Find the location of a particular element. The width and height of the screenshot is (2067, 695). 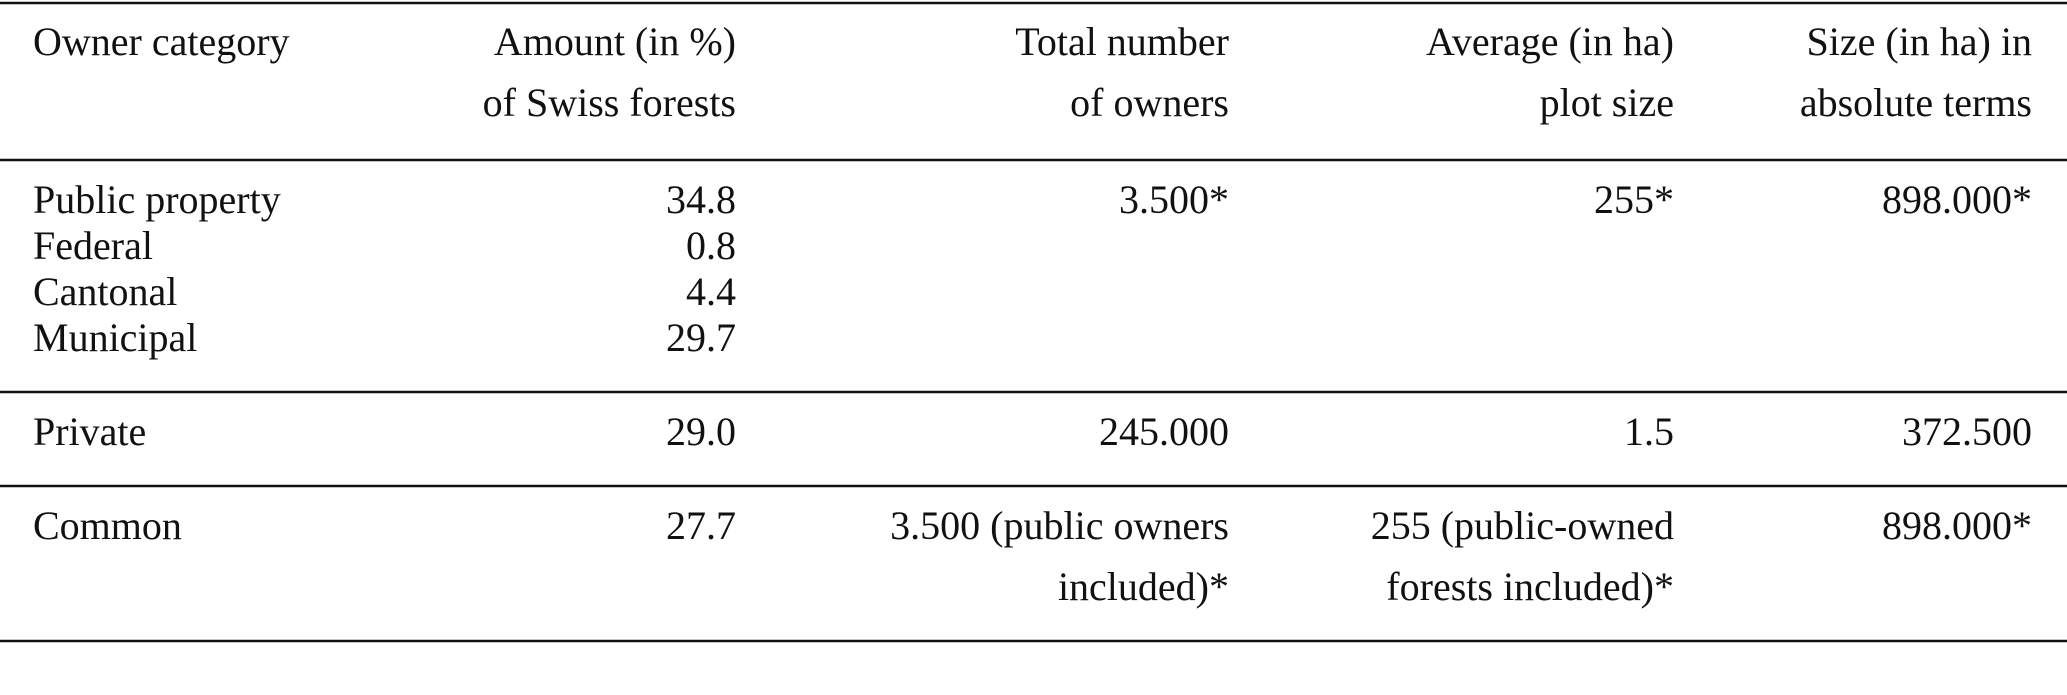

table-cell: Cantonal is located at coordinates (105, 291).